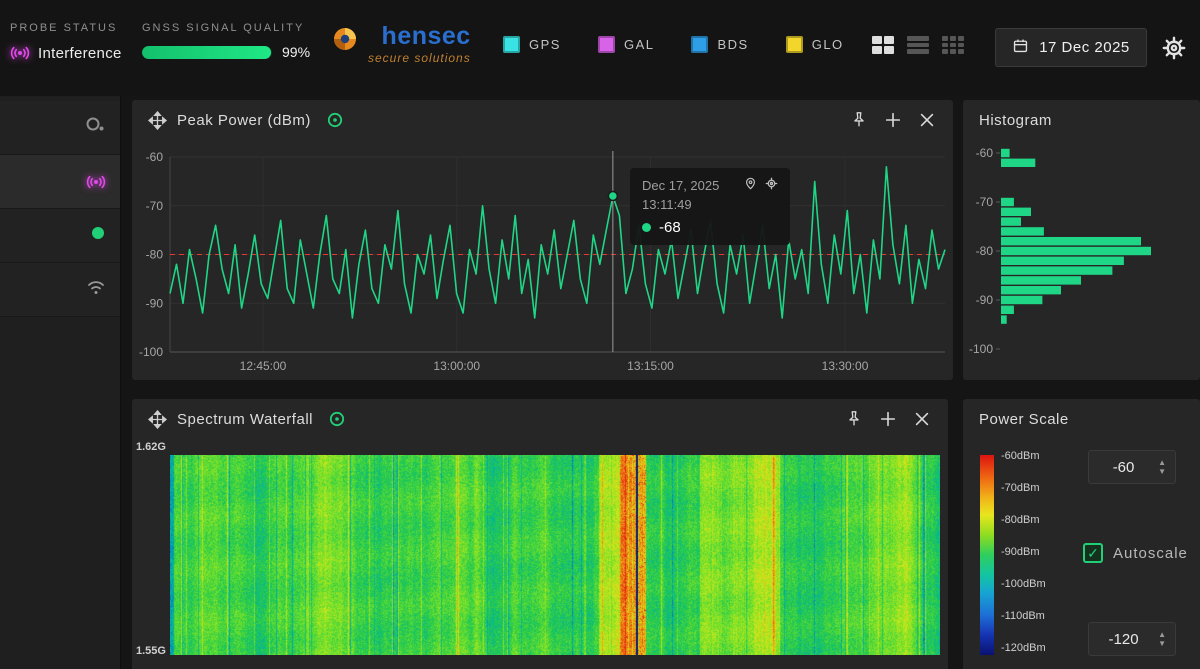  Describe the element at coordinates (60, 128) in the screenshot. I see `sidebar-item-record` at that location.